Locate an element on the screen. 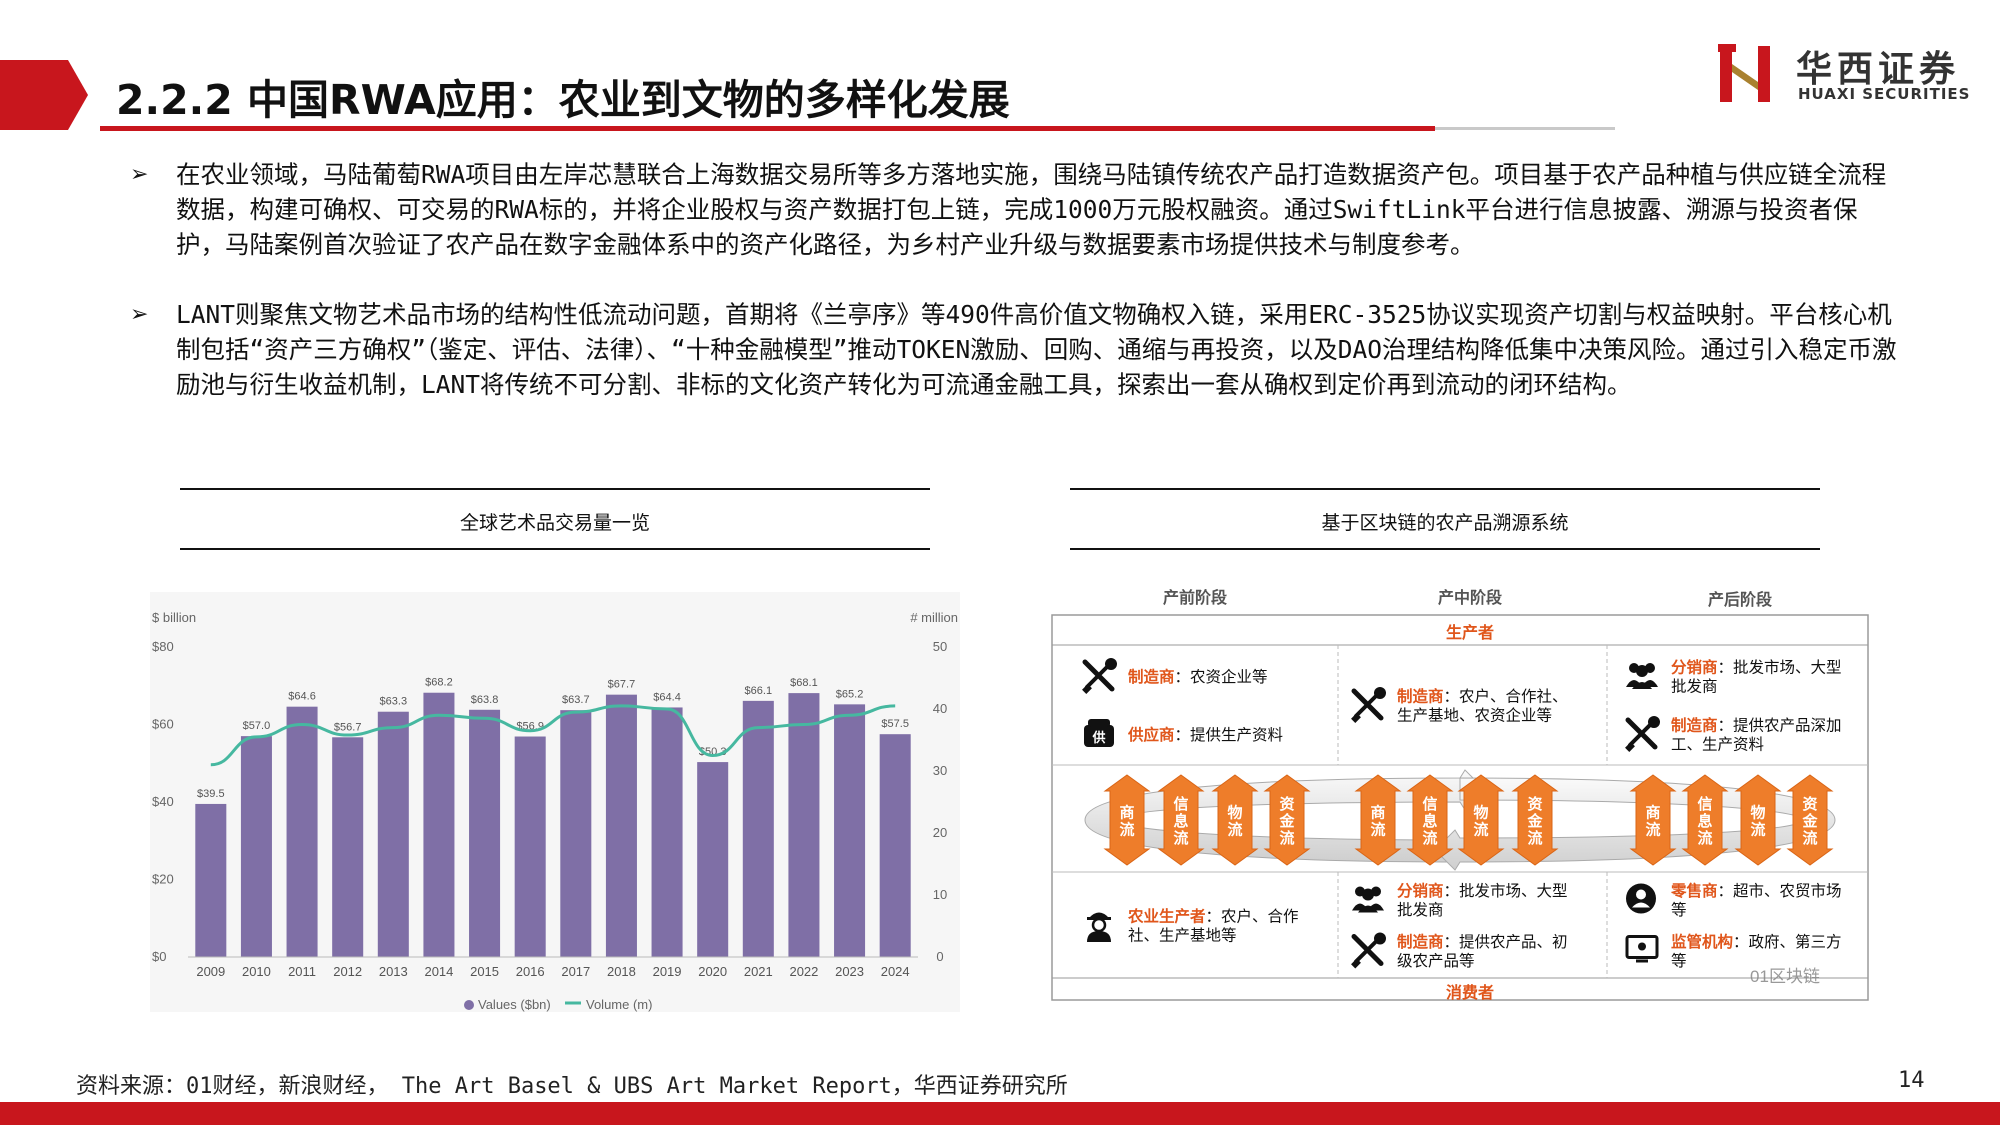 The height and width of the screenshot is (1125, 2000). chart-legend: Values ($bn) Volume (m) is located at coordinates (558, 1004).